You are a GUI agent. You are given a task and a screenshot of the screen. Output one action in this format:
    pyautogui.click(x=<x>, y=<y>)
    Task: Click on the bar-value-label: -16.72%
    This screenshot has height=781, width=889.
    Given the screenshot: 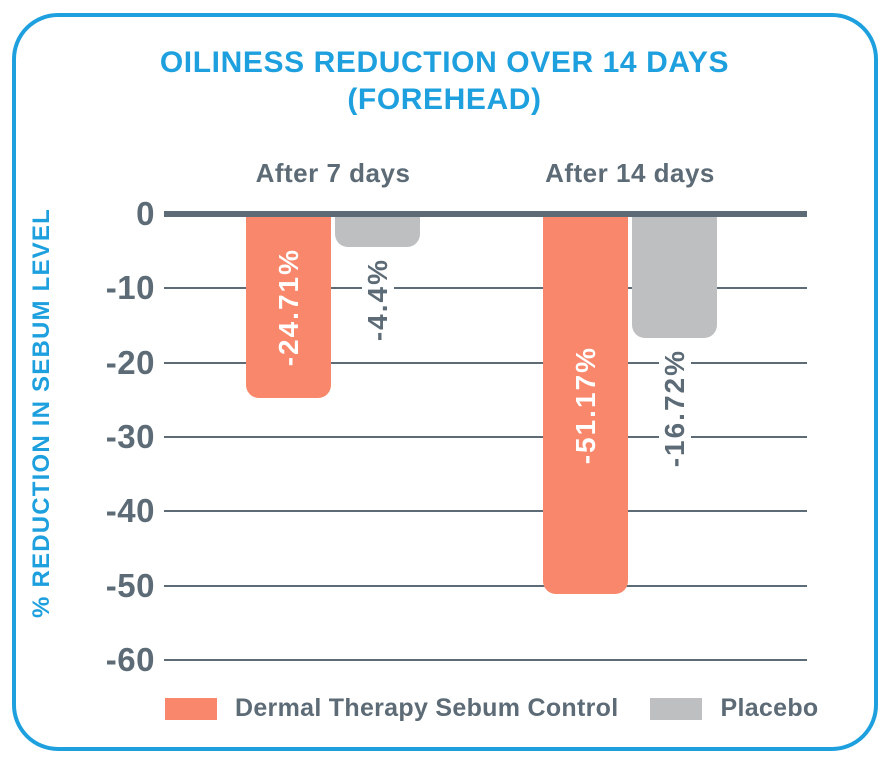 What is the action you would take?
    pyautogui.click(x=674, y=408)
    